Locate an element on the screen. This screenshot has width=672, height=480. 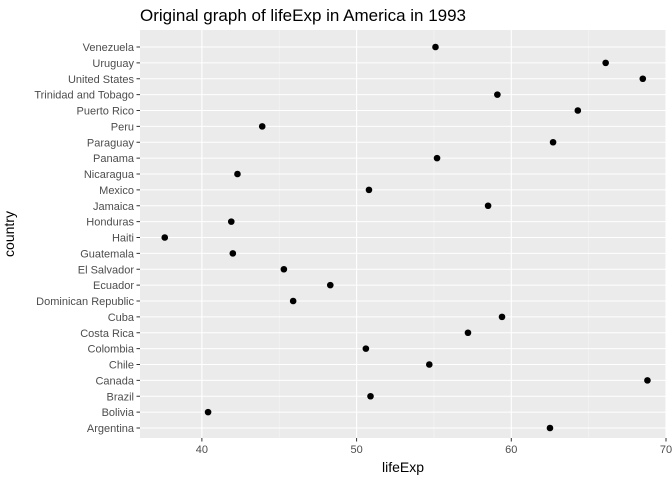
y-tick-label: Mexico is located at coordinates (116, 191).